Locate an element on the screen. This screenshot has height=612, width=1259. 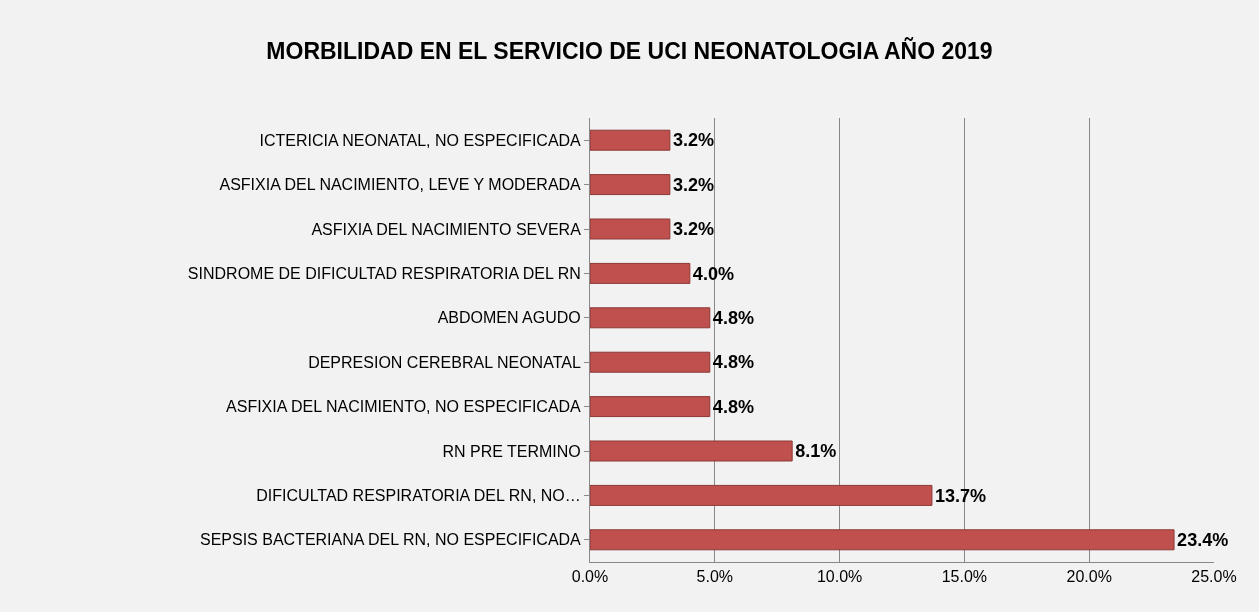
data-label: 23.4% is located at coordinates (1203, 539).